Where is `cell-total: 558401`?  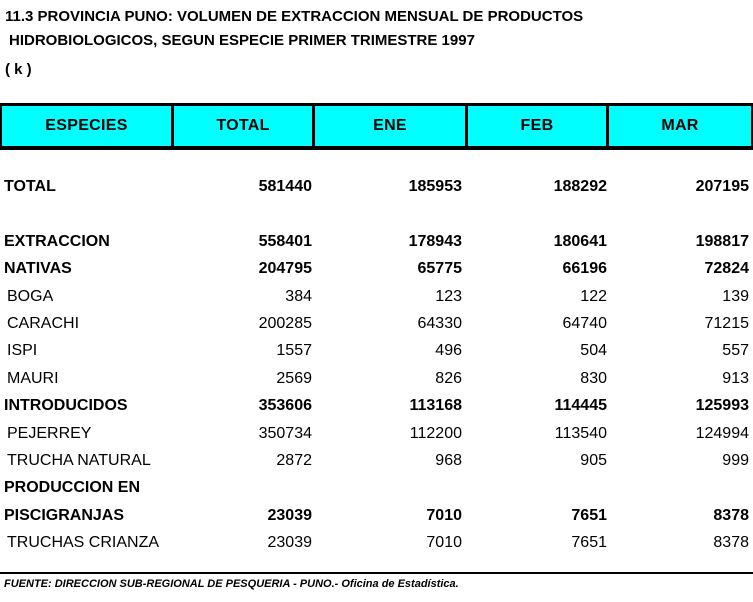 cell-total: 558401 is located at coordinates (285, 241).